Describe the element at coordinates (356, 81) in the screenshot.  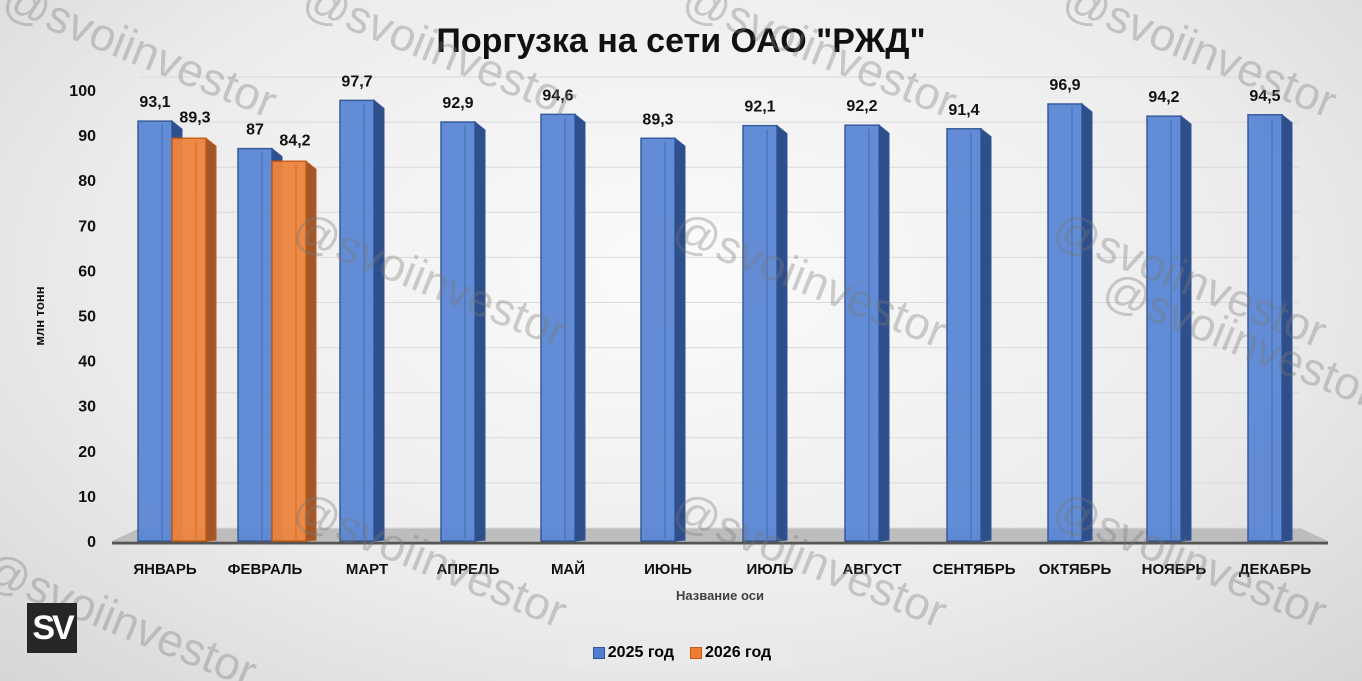
I see `data-label: 97,7` at that location.